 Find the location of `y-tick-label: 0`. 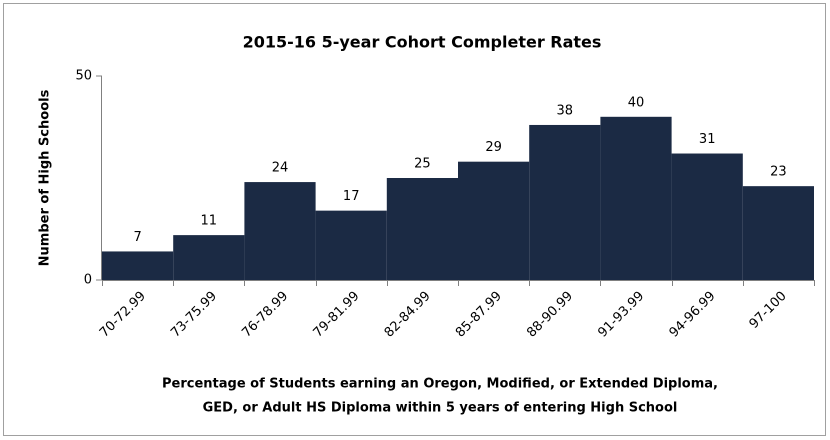

y-tick-label: 0 is located at coordinates (88, 280).